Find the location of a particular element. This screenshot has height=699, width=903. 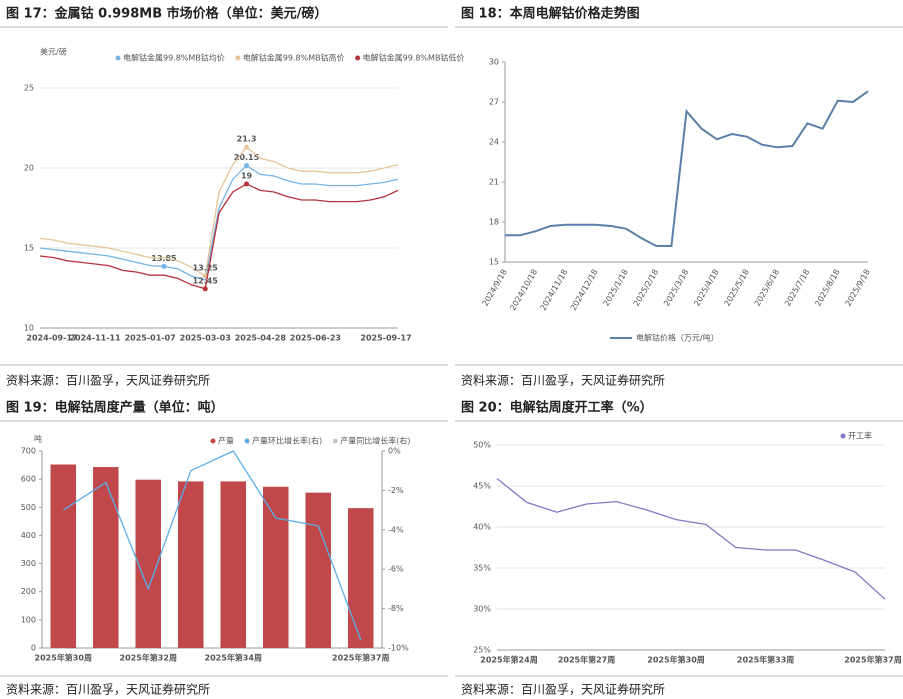

value-label: 19 is located at coordinates (247, 176).